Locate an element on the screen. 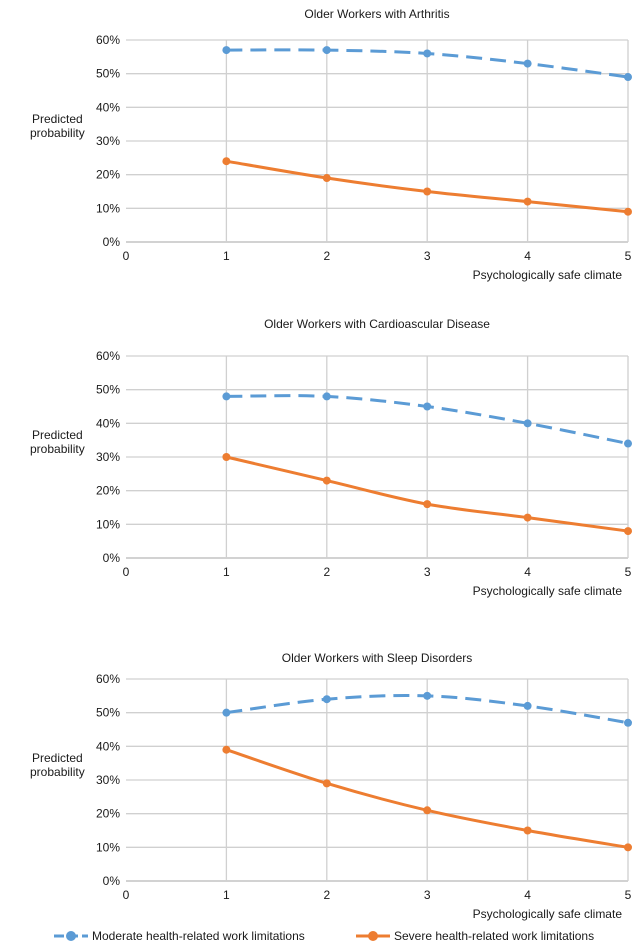 The width and height of the screenshot is (640, 949). chart-title: Older Workers with Arthritis is located at coordinates (376, 14).